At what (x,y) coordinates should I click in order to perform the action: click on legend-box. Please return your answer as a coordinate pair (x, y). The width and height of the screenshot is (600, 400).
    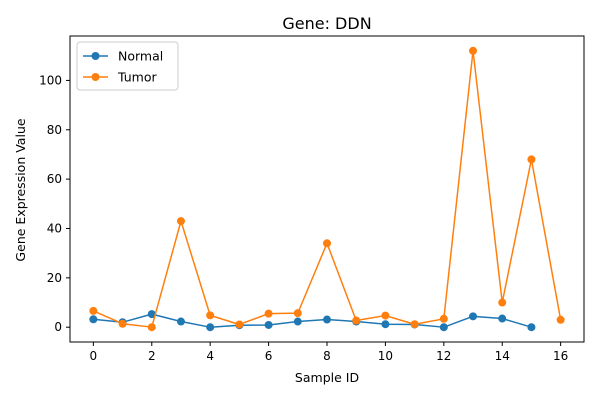
    Looking at the image, I should click on (127, 66).